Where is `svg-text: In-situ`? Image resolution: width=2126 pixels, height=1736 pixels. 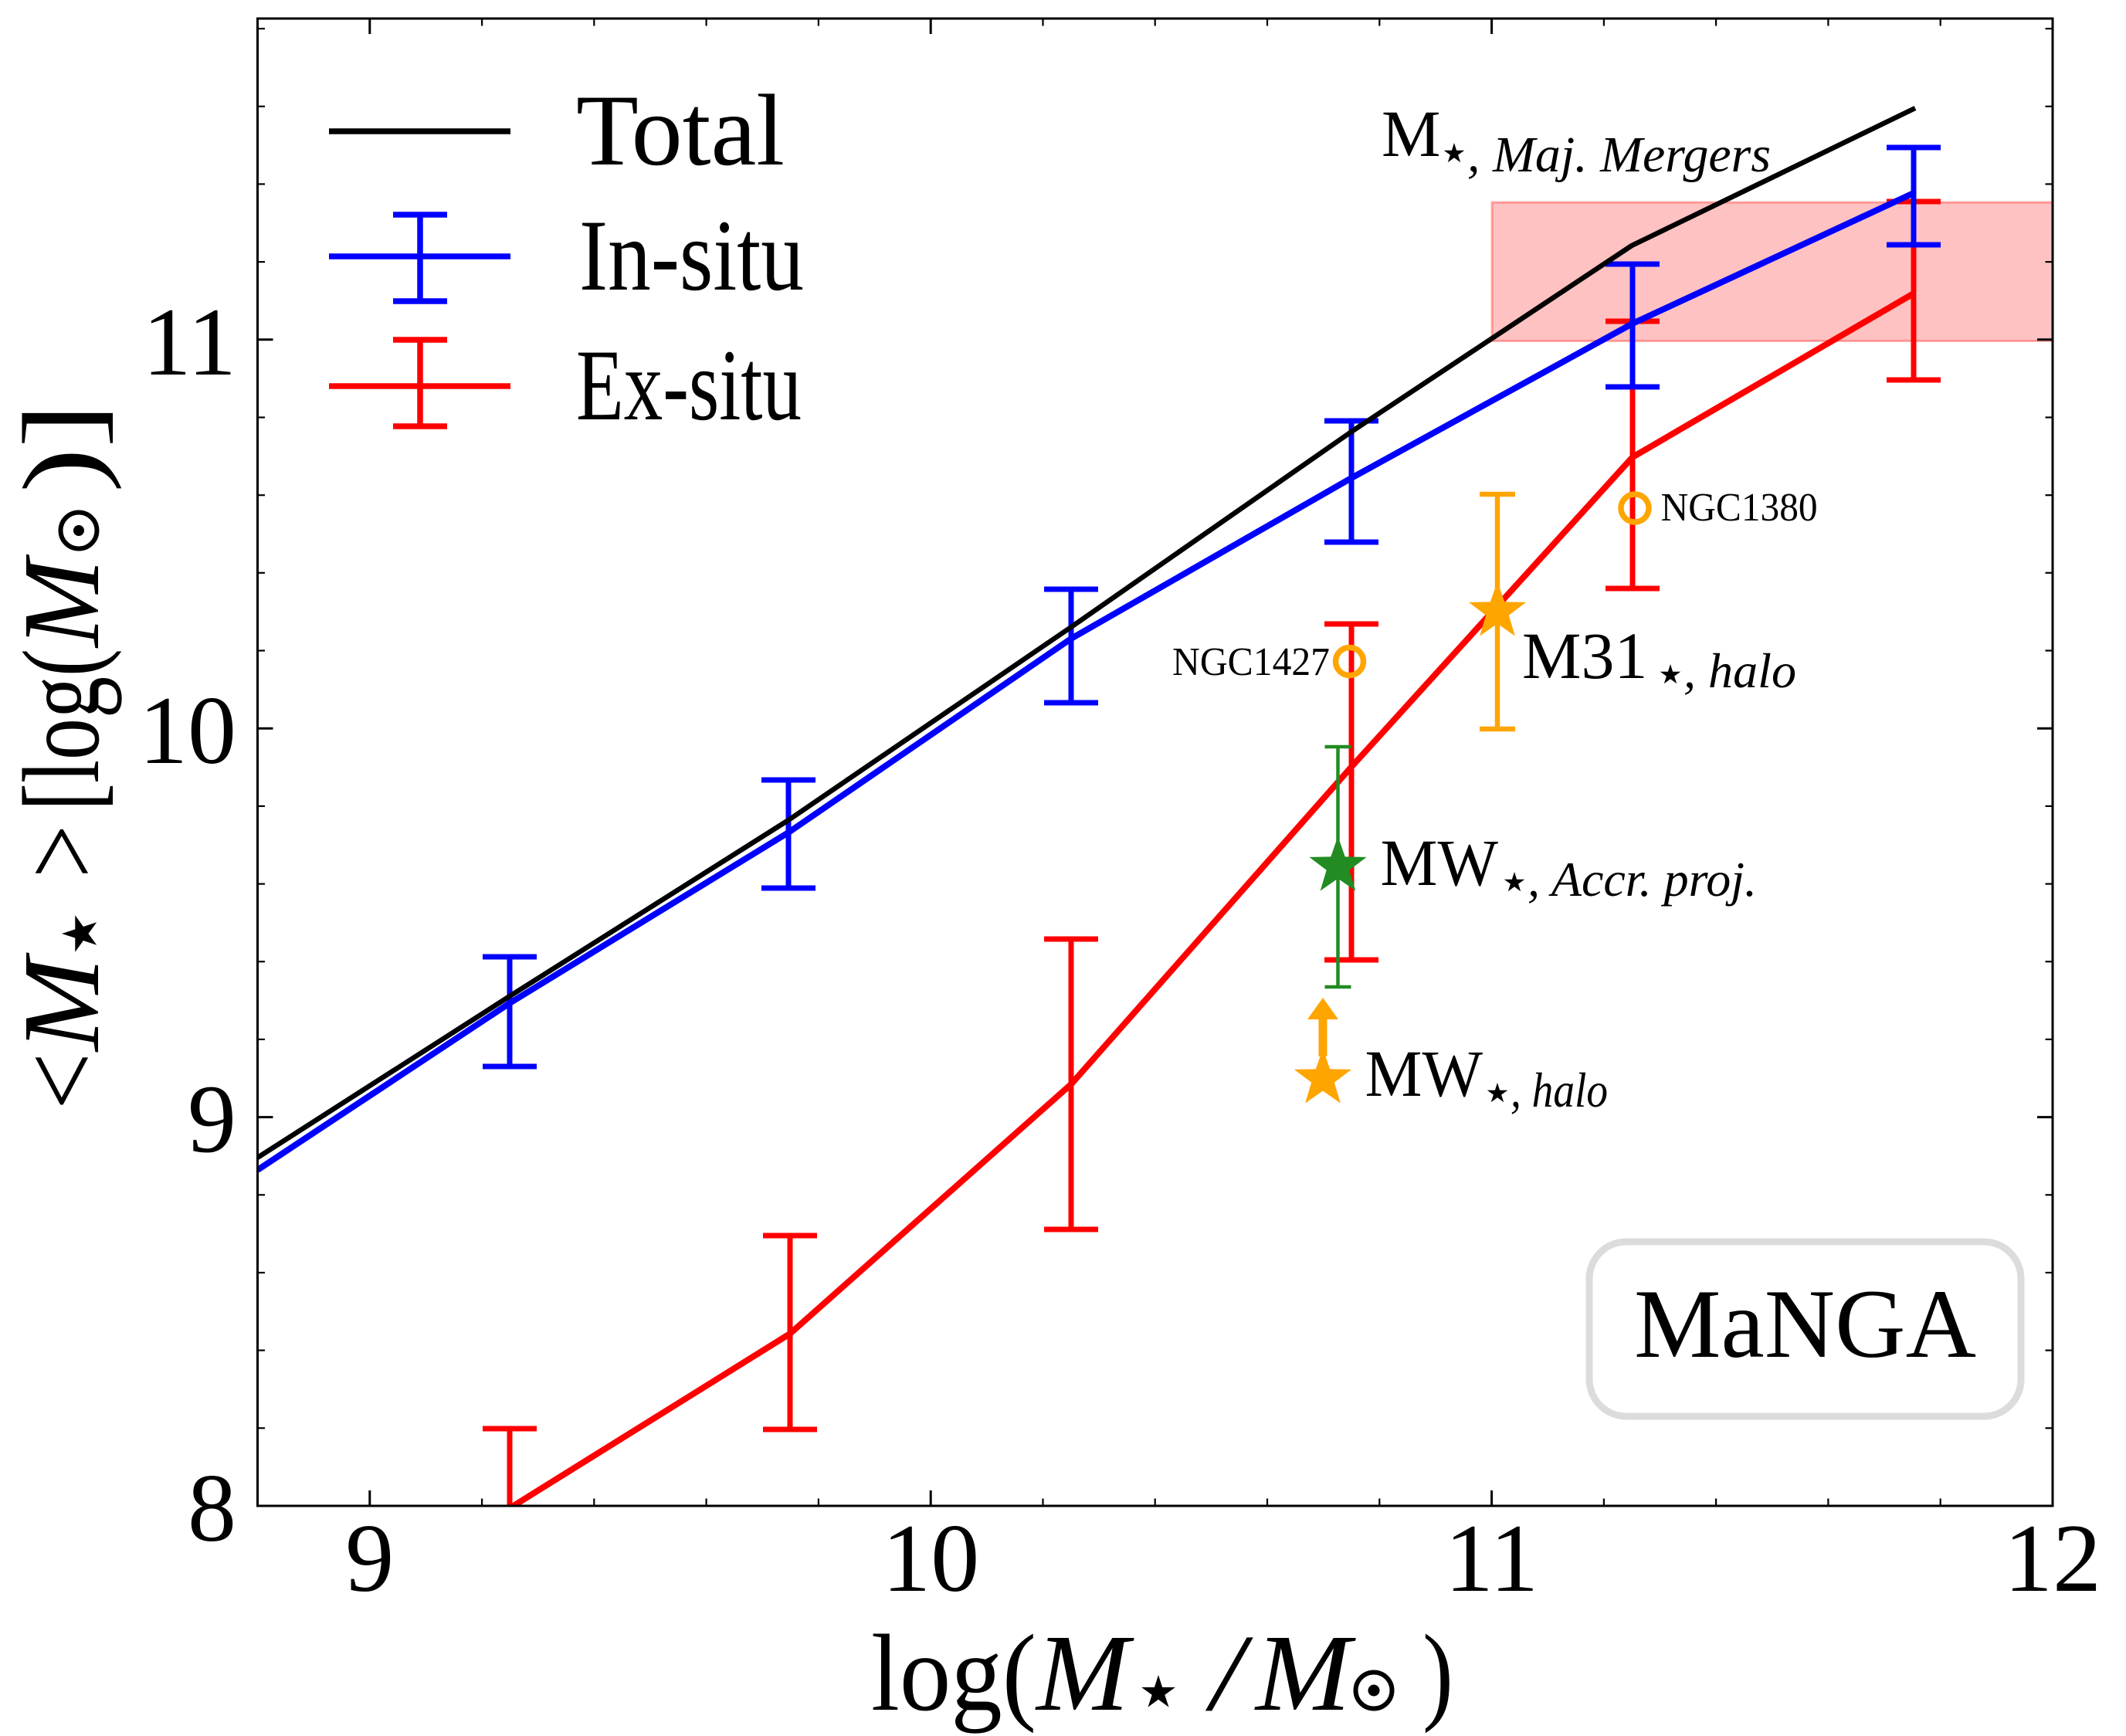 svg-text: In-situ is located at coordinates (691, 255).